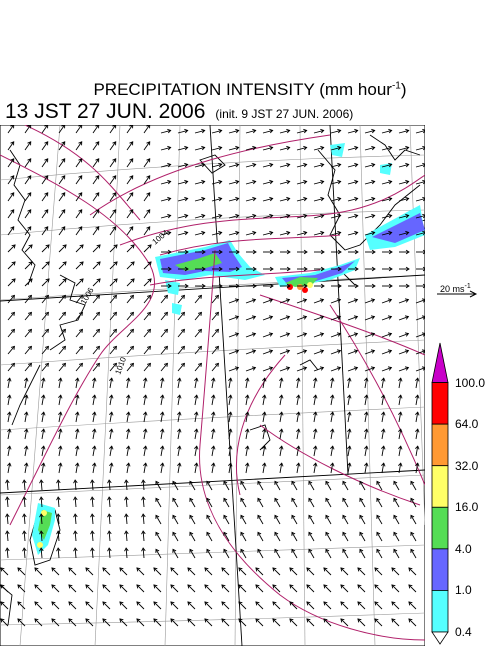 The height and width of the screenshot is (650, 500). Describe the element at coordinates (250, 89) in the screenshot. I see `chart-title: PRECIPITATION INTENSITY (mm hour-1)` at that location.